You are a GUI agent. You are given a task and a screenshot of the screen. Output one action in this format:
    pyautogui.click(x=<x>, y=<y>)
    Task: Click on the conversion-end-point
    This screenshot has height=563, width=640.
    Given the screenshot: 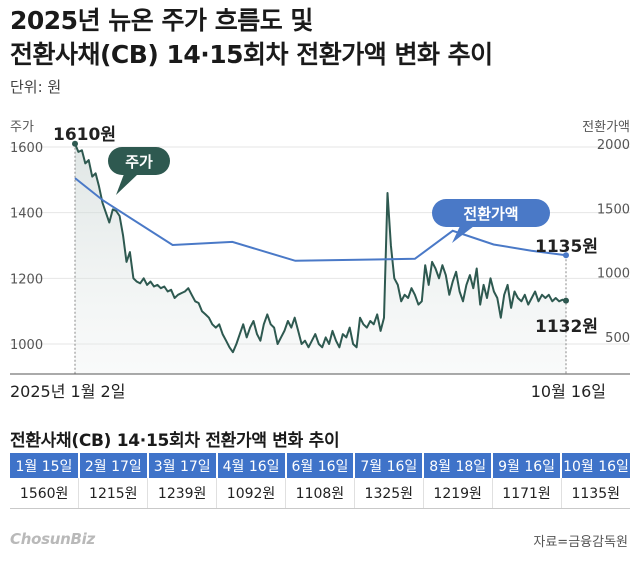 What is the action you would take?
    pyautogui.click(x=566, y=255)
    